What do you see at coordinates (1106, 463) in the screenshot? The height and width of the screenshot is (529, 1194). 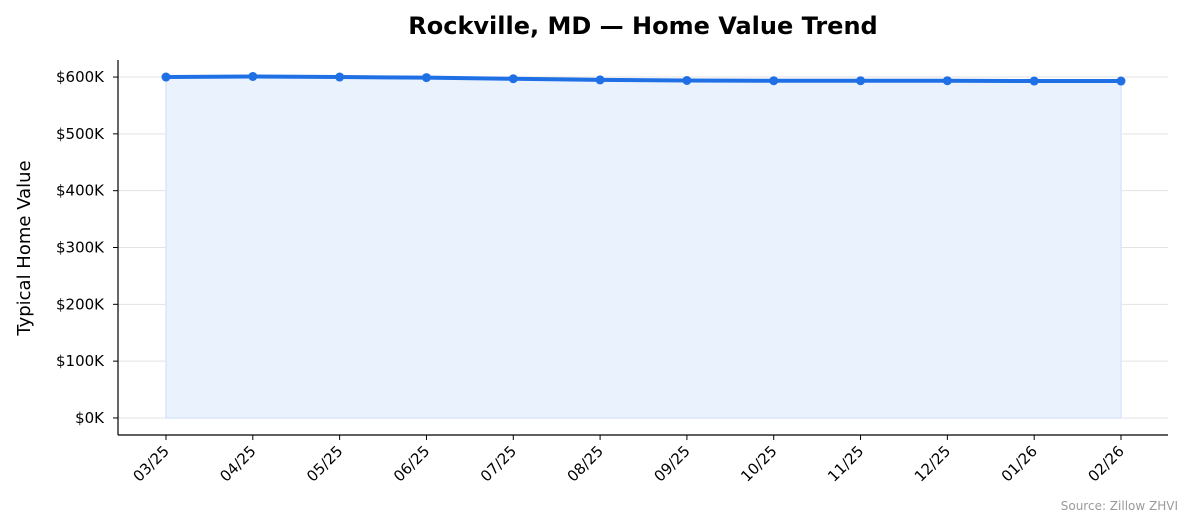 I see `x-tick-label: 02/26` at bounding box center [1106, 463].